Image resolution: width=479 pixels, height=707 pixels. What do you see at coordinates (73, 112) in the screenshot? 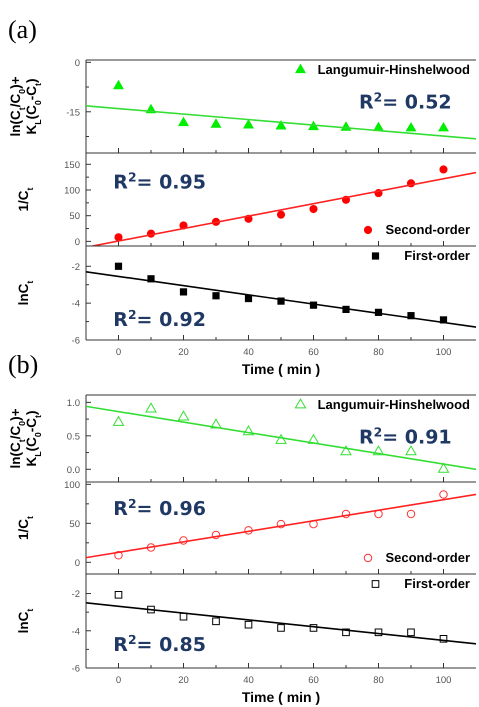
I see `y-tick-label: -15` at bounding box center [73, 112].